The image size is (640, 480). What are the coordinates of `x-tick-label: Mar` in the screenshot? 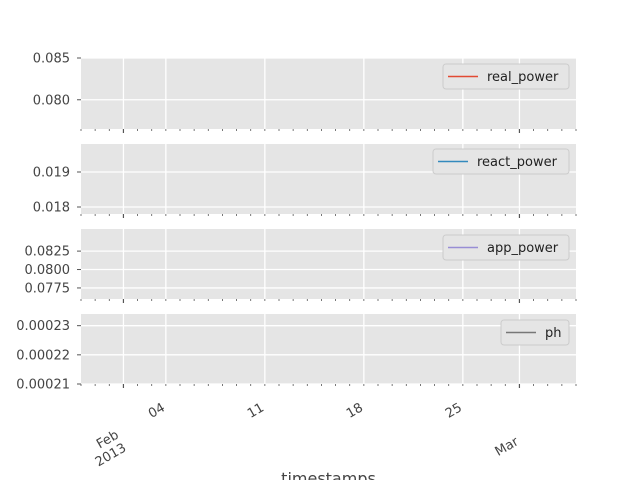 It's located at (507, 447).